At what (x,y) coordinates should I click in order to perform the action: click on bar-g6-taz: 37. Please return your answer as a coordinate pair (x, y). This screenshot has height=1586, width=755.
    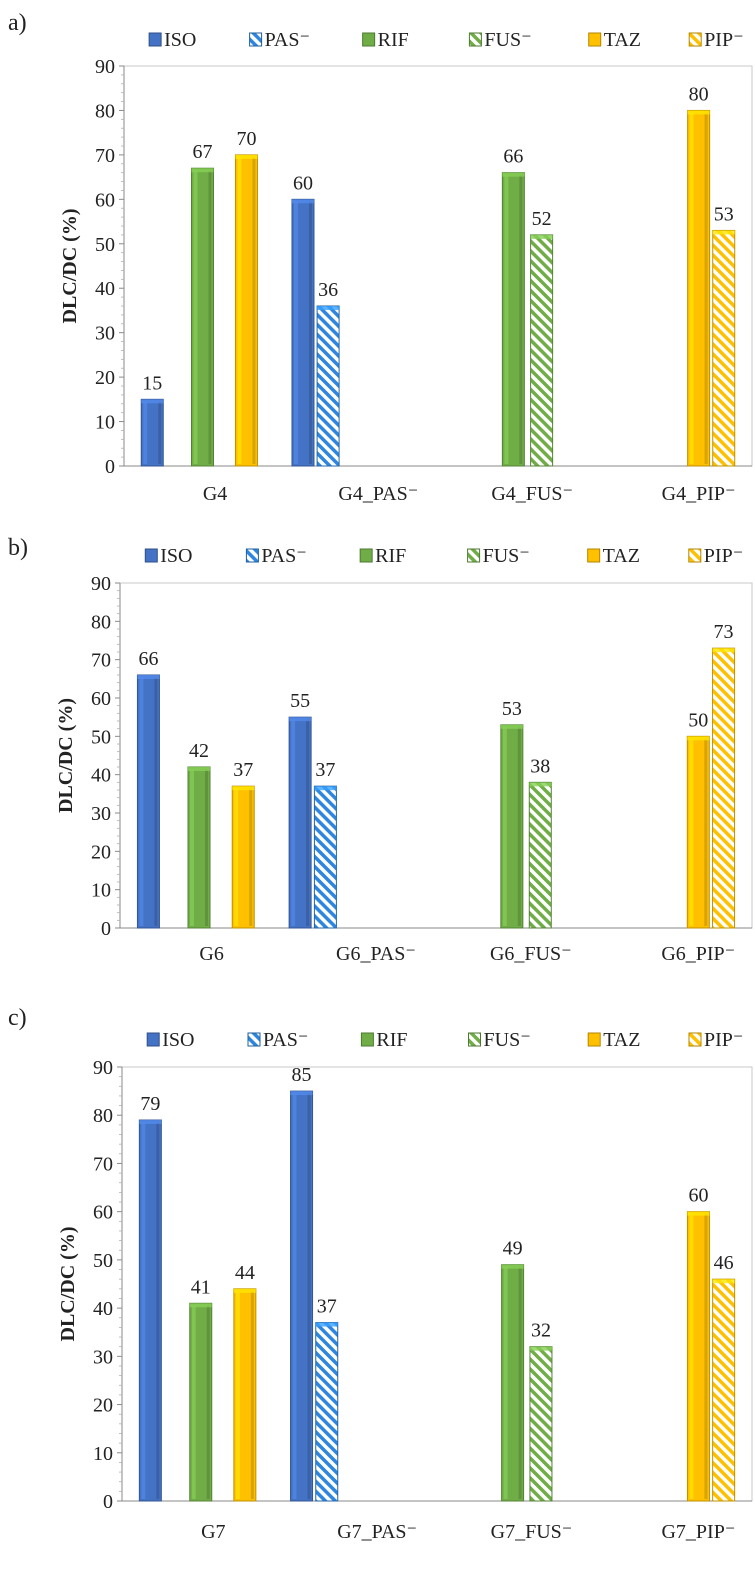
    Looking at the image, I should click on (243, 844).